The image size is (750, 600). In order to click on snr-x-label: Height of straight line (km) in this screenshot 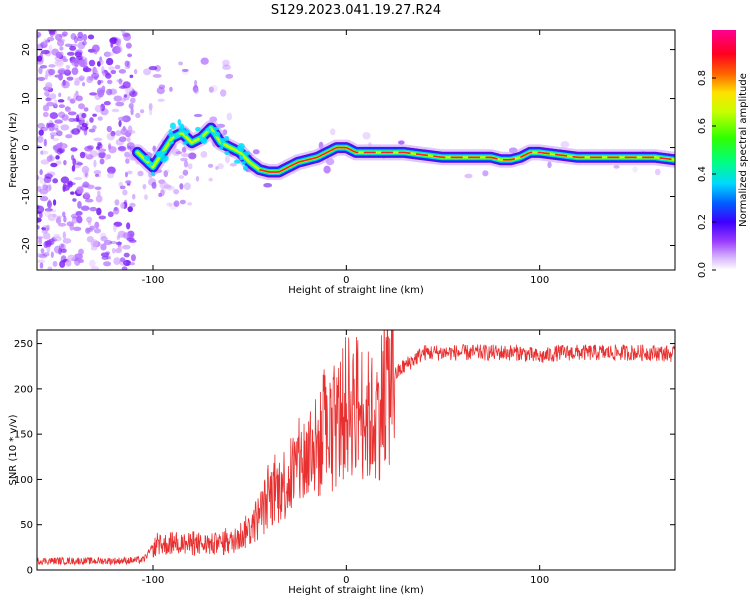, I will do `click(356, 590)`.